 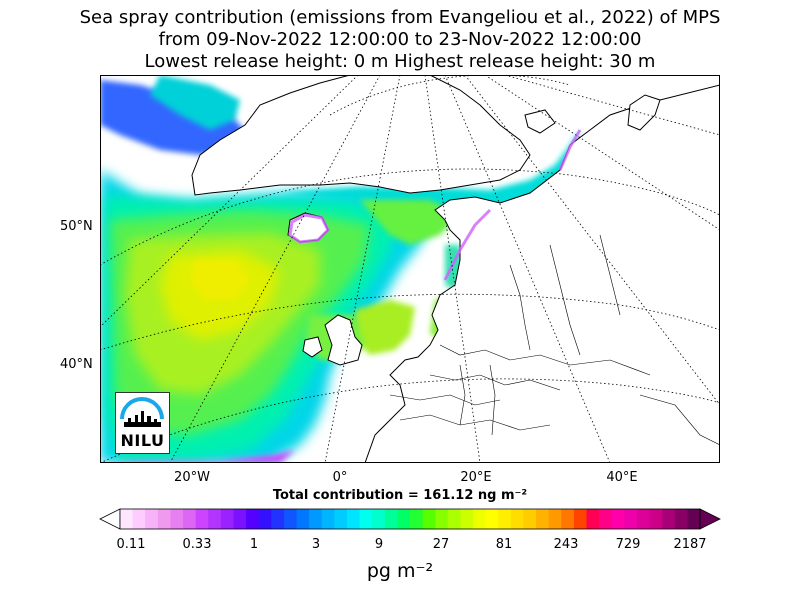 I want to click on lon-label-20w: 20°W, so click(x=192, y=477).